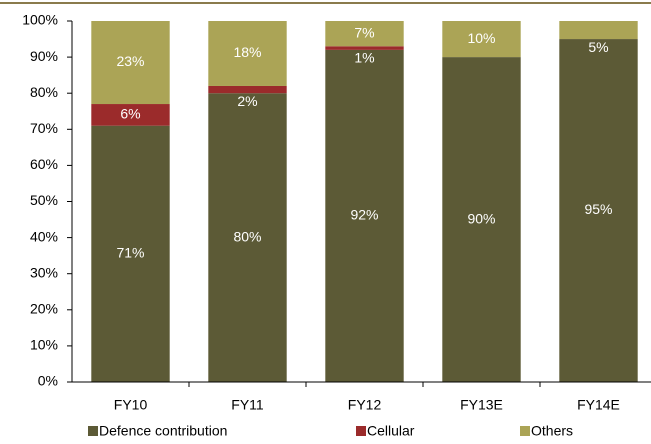 Image resolution: width=651 pixels, height=444 pixels. I want to click on y-tick-label: 70%, so click(44, 128).